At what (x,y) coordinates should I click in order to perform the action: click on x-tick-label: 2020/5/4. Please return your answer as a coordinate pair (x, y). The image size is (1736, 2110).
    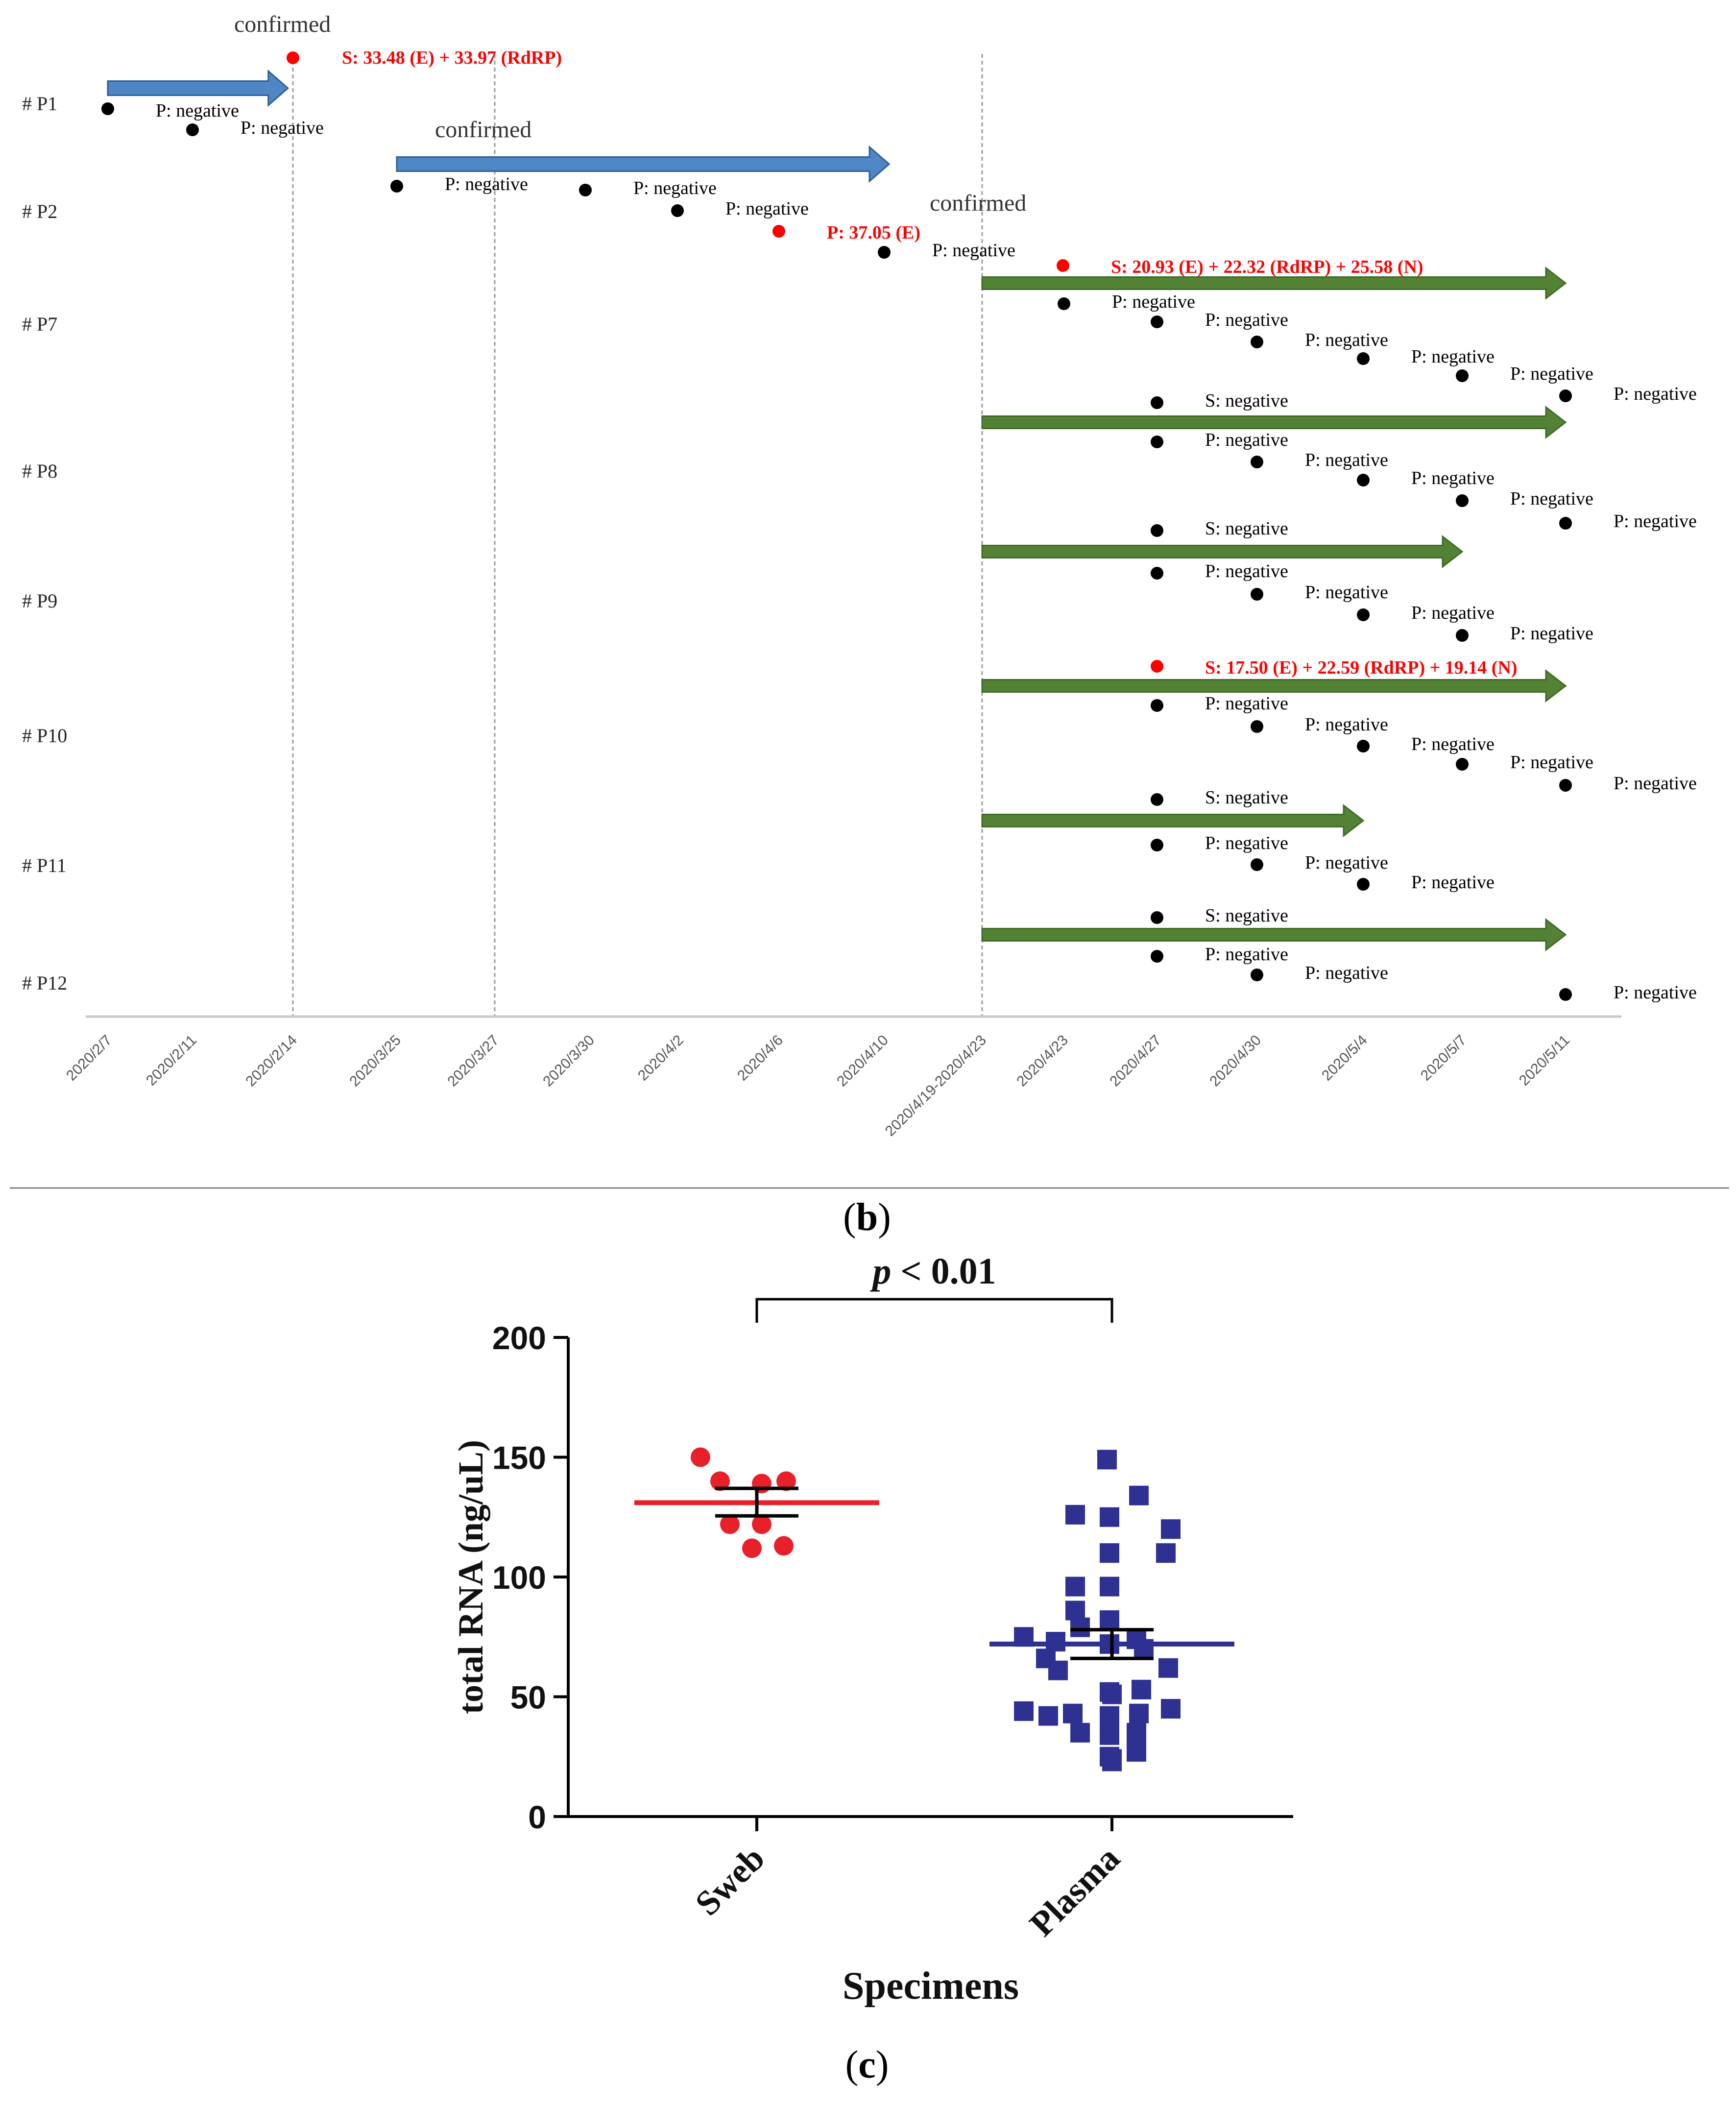
    Looking at the image, I should click on (1345, 1058).